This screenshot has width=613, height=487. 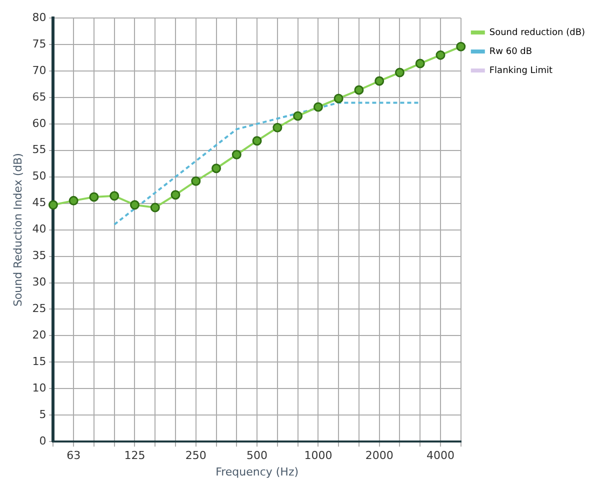 What do you see at coordinates (39, 17) in the screenshot?
I see `y-tick-label: 80` at bounding box center [39, 17].